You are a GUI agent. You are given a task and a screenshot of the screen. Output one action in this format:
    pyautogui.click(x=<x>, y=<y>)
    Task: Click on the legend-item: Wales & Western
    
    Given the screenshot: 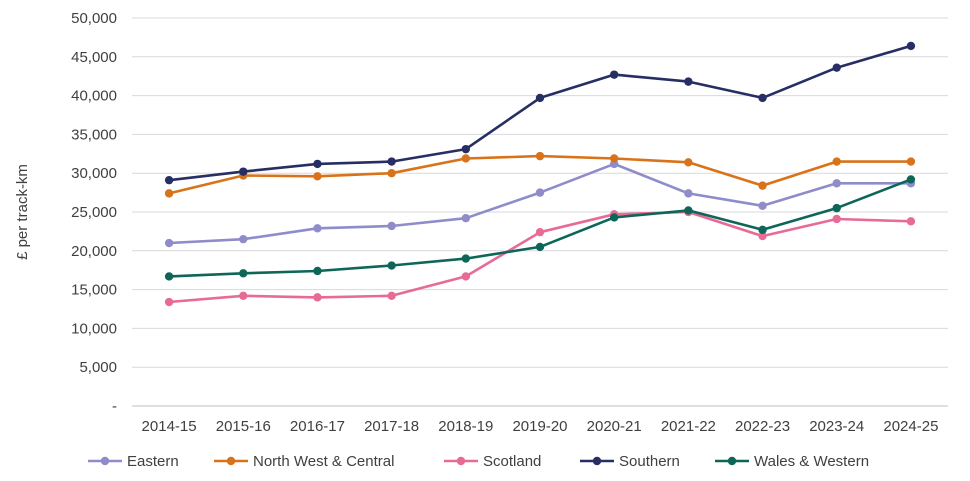 What is the action you would take?
    pyautogui.click(x=792, y=461)
    